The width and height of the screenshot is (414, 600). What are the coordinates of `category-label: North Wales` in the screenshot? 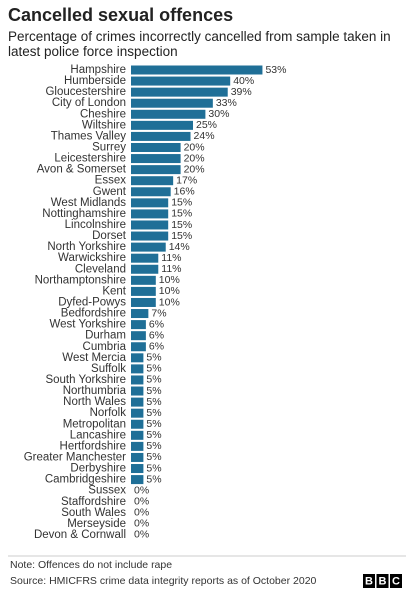 It's located at (94, 402).